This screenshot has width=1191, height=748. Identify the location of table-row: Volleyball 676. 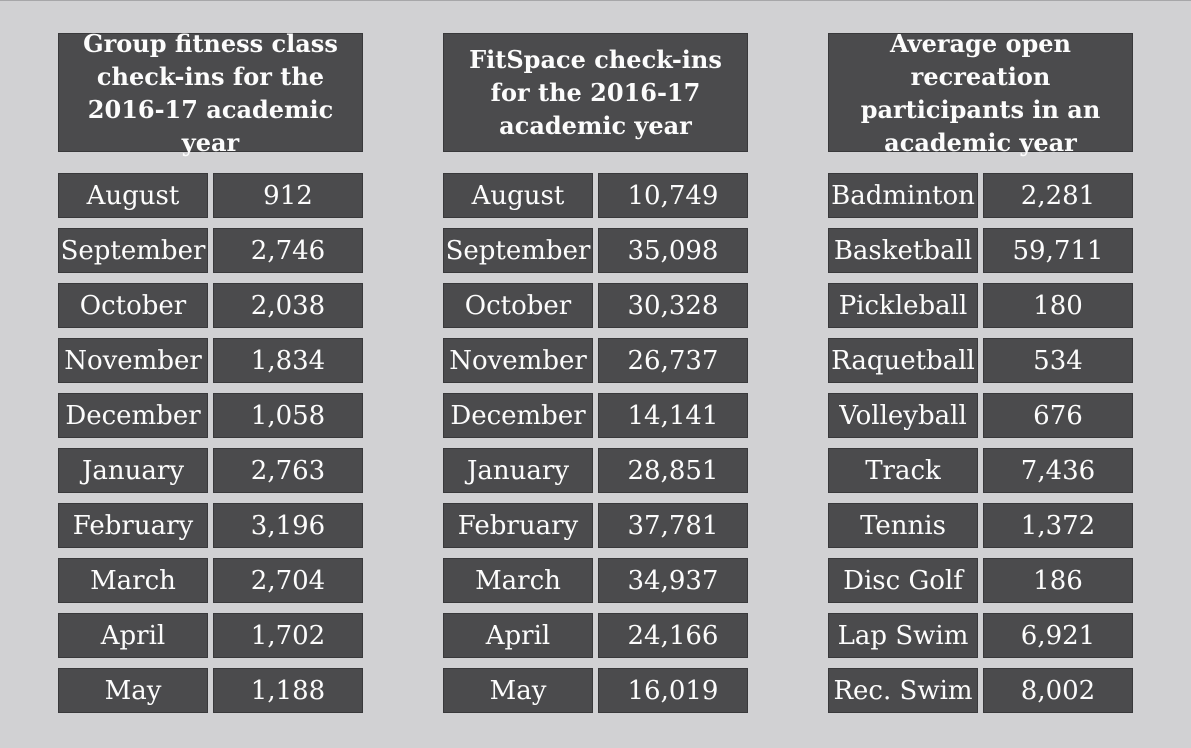
(980, 415).